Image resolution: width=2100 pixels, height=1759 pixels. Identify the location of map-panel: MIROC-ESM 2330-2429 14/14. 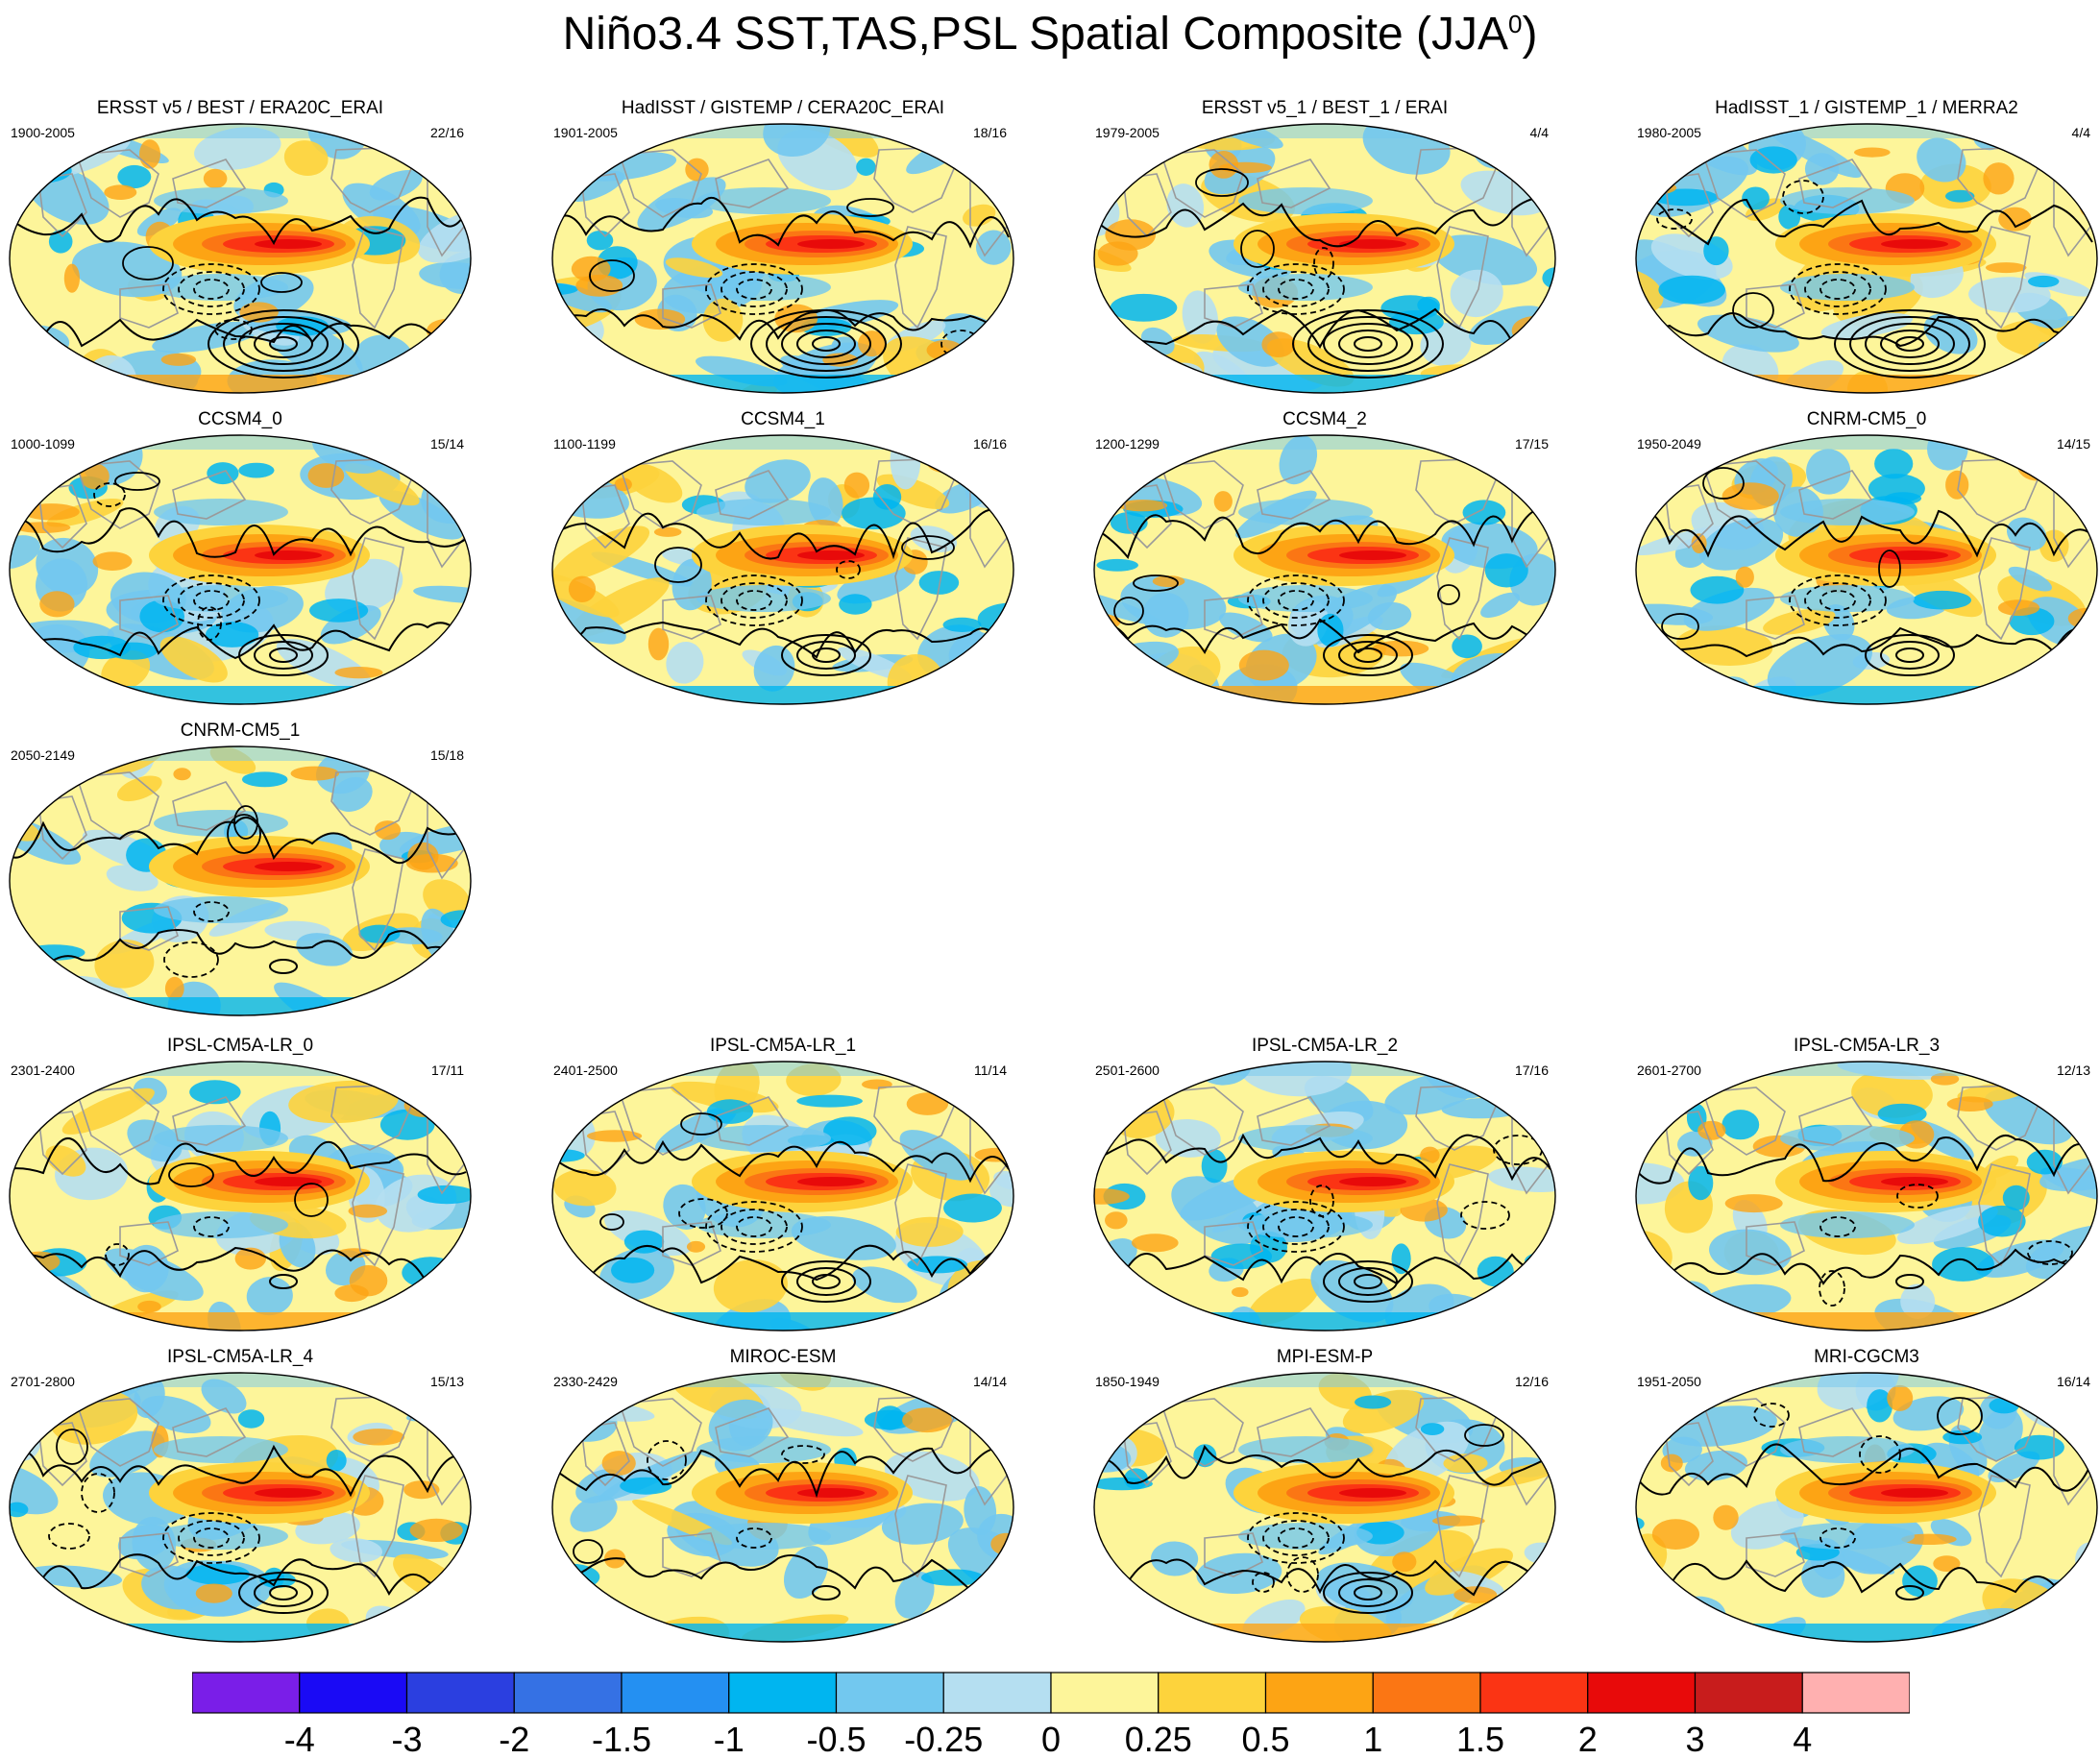
(783, 1496).